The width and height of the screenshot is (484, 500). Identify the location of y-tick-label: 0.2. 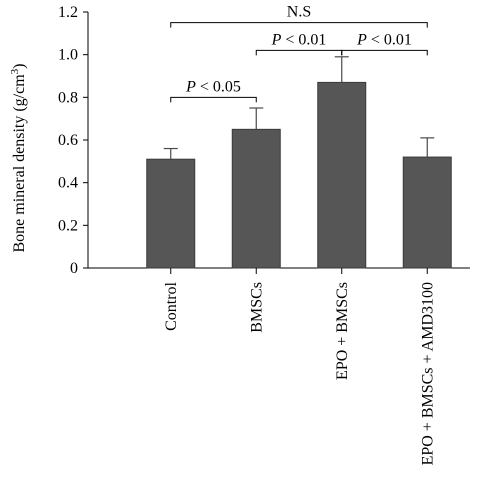
(68, 225).